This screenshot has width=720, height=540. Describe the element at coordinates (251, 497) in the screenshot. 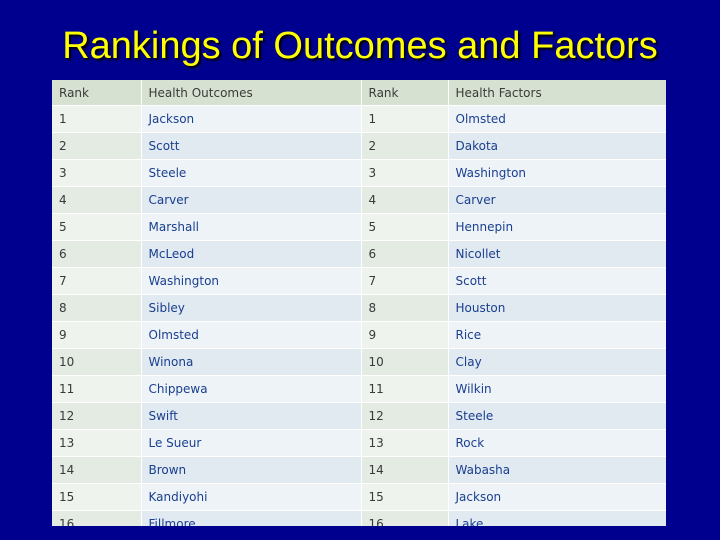

I see `outcome-county: Kandiyohi` at that location.